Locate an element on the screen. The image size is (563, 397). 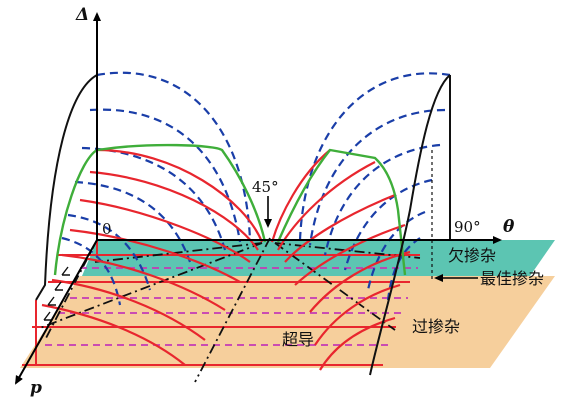
p-axis is located at coordinates (56, 312).